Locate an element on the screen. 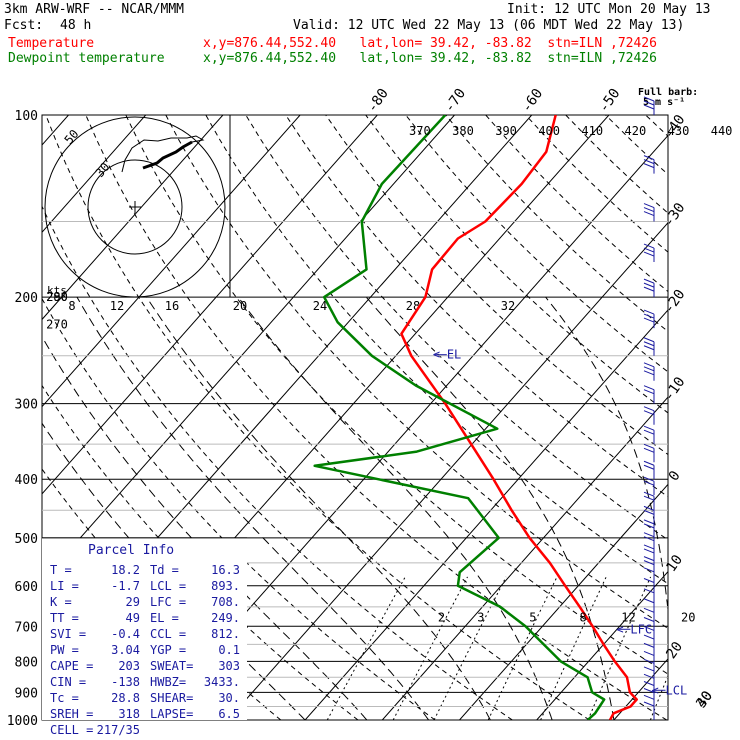 The height and width of the screenshot is (740, 740). theta-label: 400 is located at coordinates (549, 131).